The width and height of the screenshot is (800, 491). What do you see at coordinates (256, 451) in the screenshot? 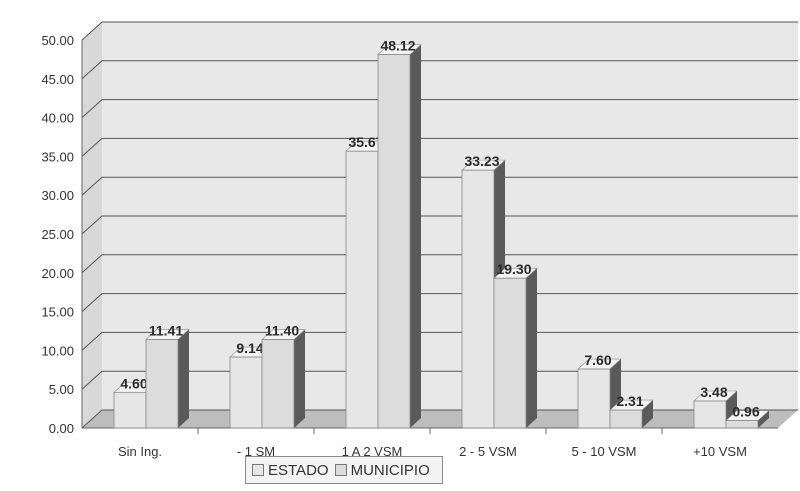
I see `x-tick-label: - 1 SM` at bounding box center [256, 451].